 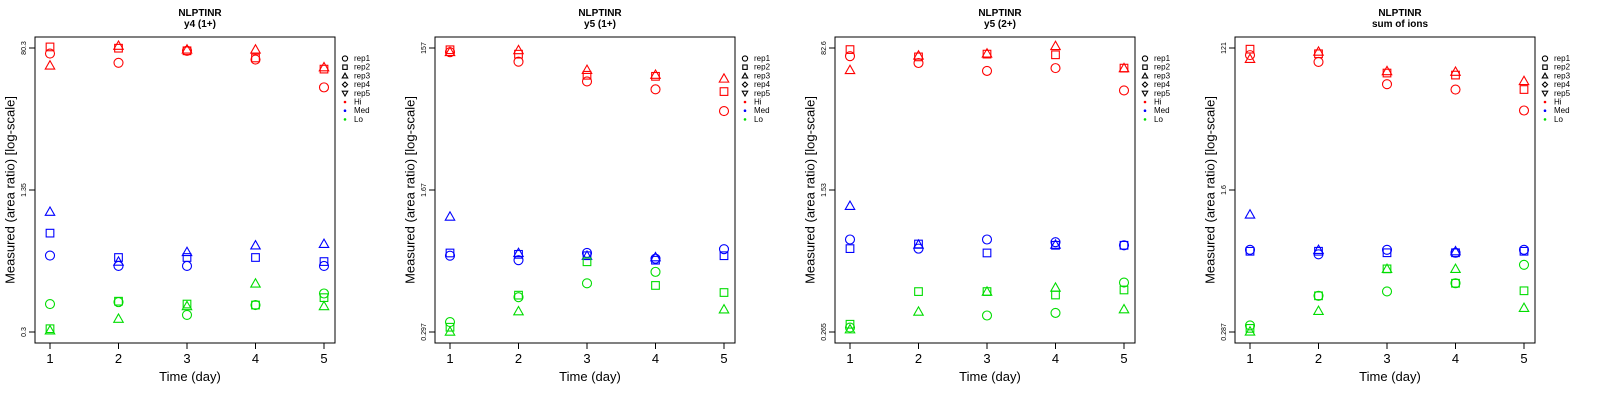 I want to click on x-tick-label: 1, so click(x=1249, y=358).